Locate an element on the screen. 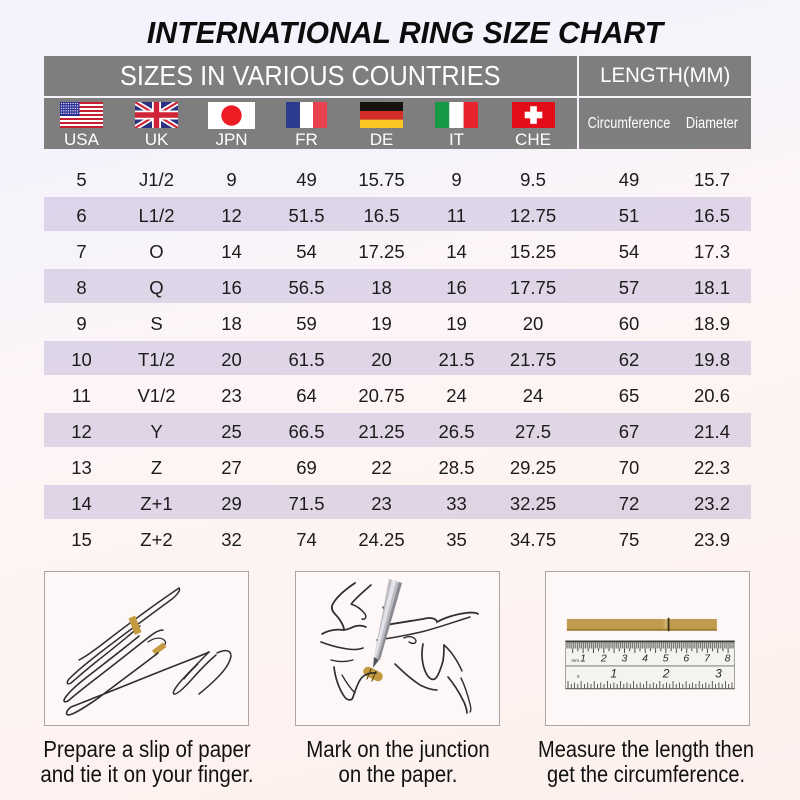 The height and width of the screenshot is (800, 800). svg-text: x is located at coordinates (578, 677).